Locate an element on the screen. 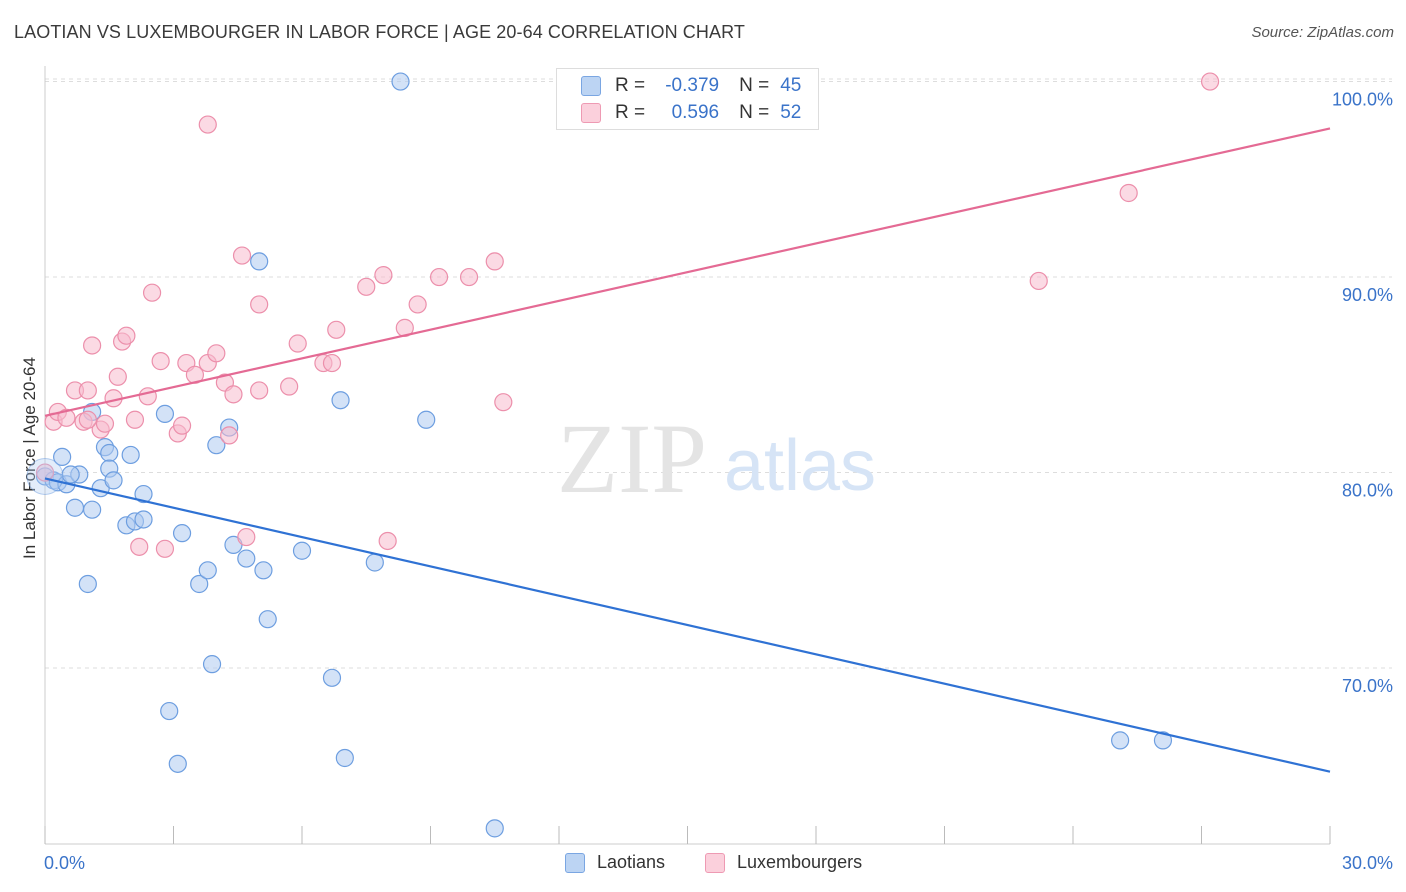 The image size is (1406, 892). r-value: 0.596 is located at coordinates (695, 112).